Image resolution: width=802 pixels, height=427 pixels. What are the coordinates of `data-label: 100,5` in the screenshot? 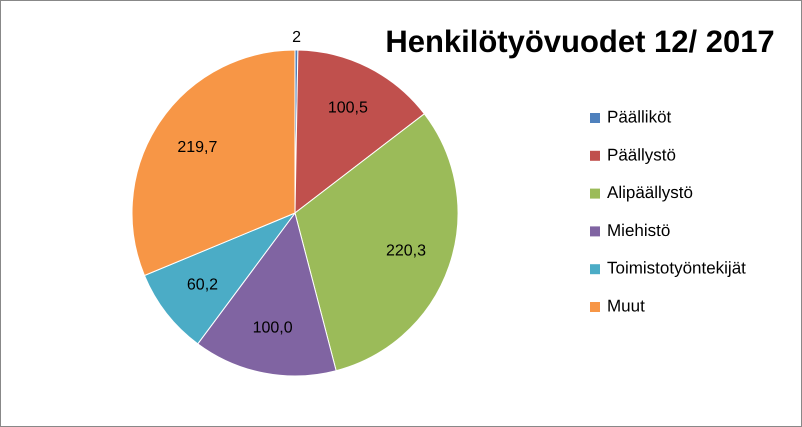 It's located at (348, 107).